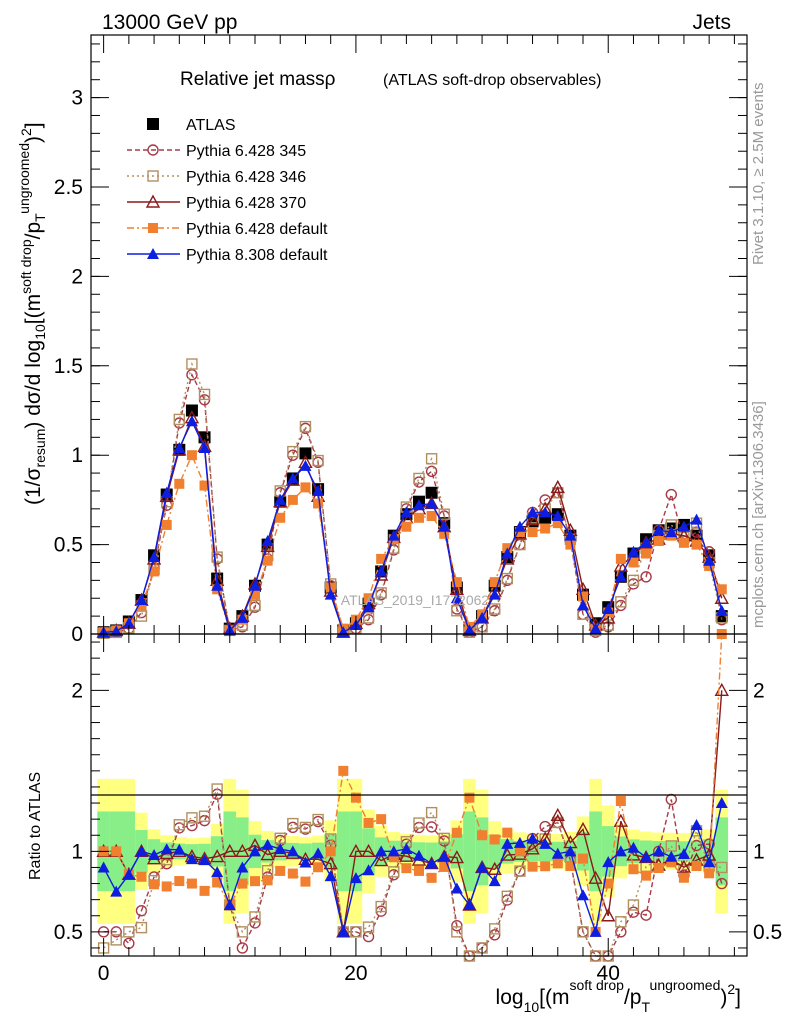 This screenshot has height=1024, width=786. I want to click on legend-label: Pythia 6.428 346, so click(246, 177).